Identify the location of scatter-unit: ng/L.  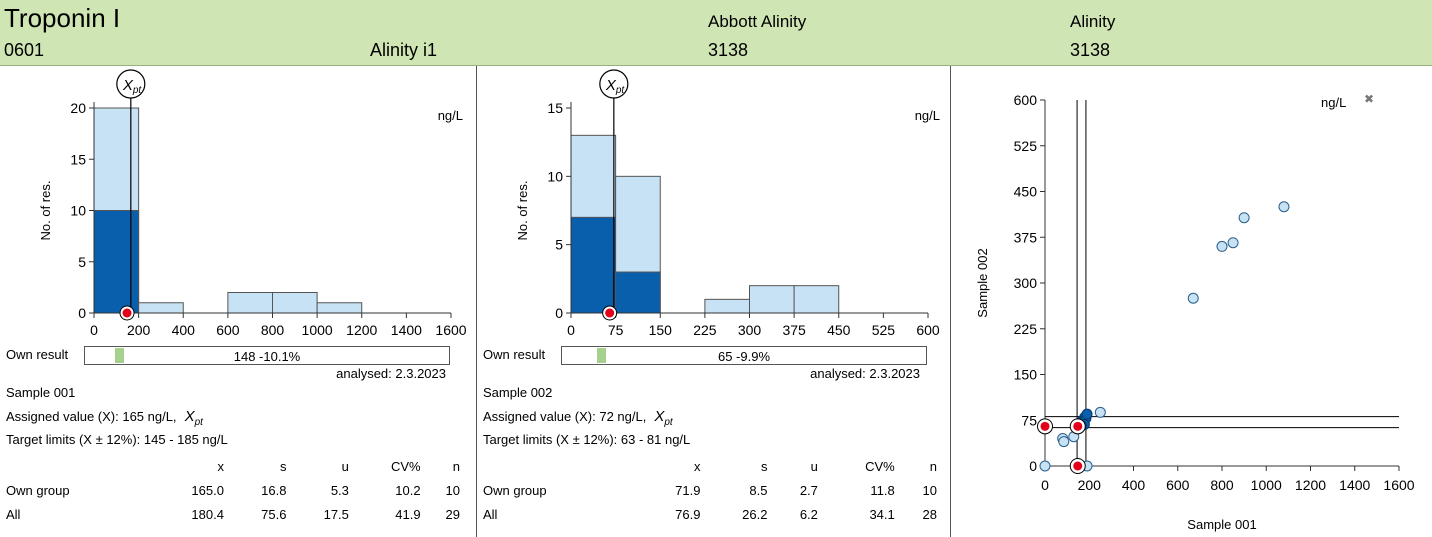
(1334, 102).